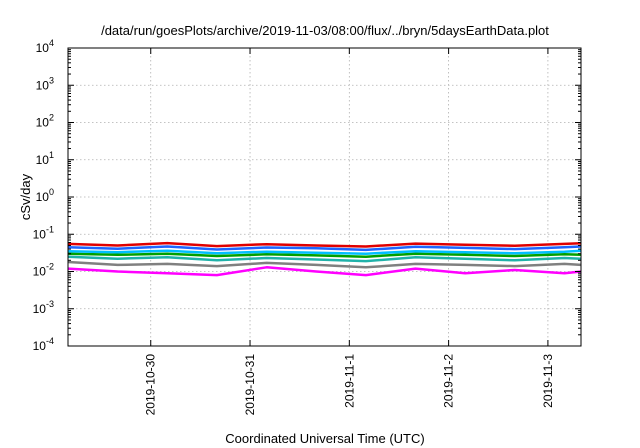 Image resolution: width=640 pixels, height=448 pixels. What do you see at coordinates (45, 46) in the screenshot?
I see `y-tick-label: 10⁴` at bounding box center [45, 46].